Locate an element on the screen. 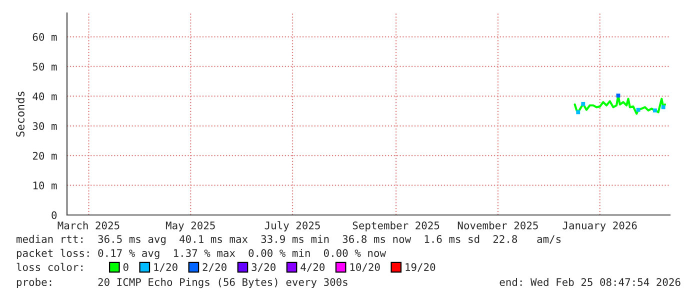 The image size is (697, 297). y-tick-label: 0 is located at coordinates (54, 215).